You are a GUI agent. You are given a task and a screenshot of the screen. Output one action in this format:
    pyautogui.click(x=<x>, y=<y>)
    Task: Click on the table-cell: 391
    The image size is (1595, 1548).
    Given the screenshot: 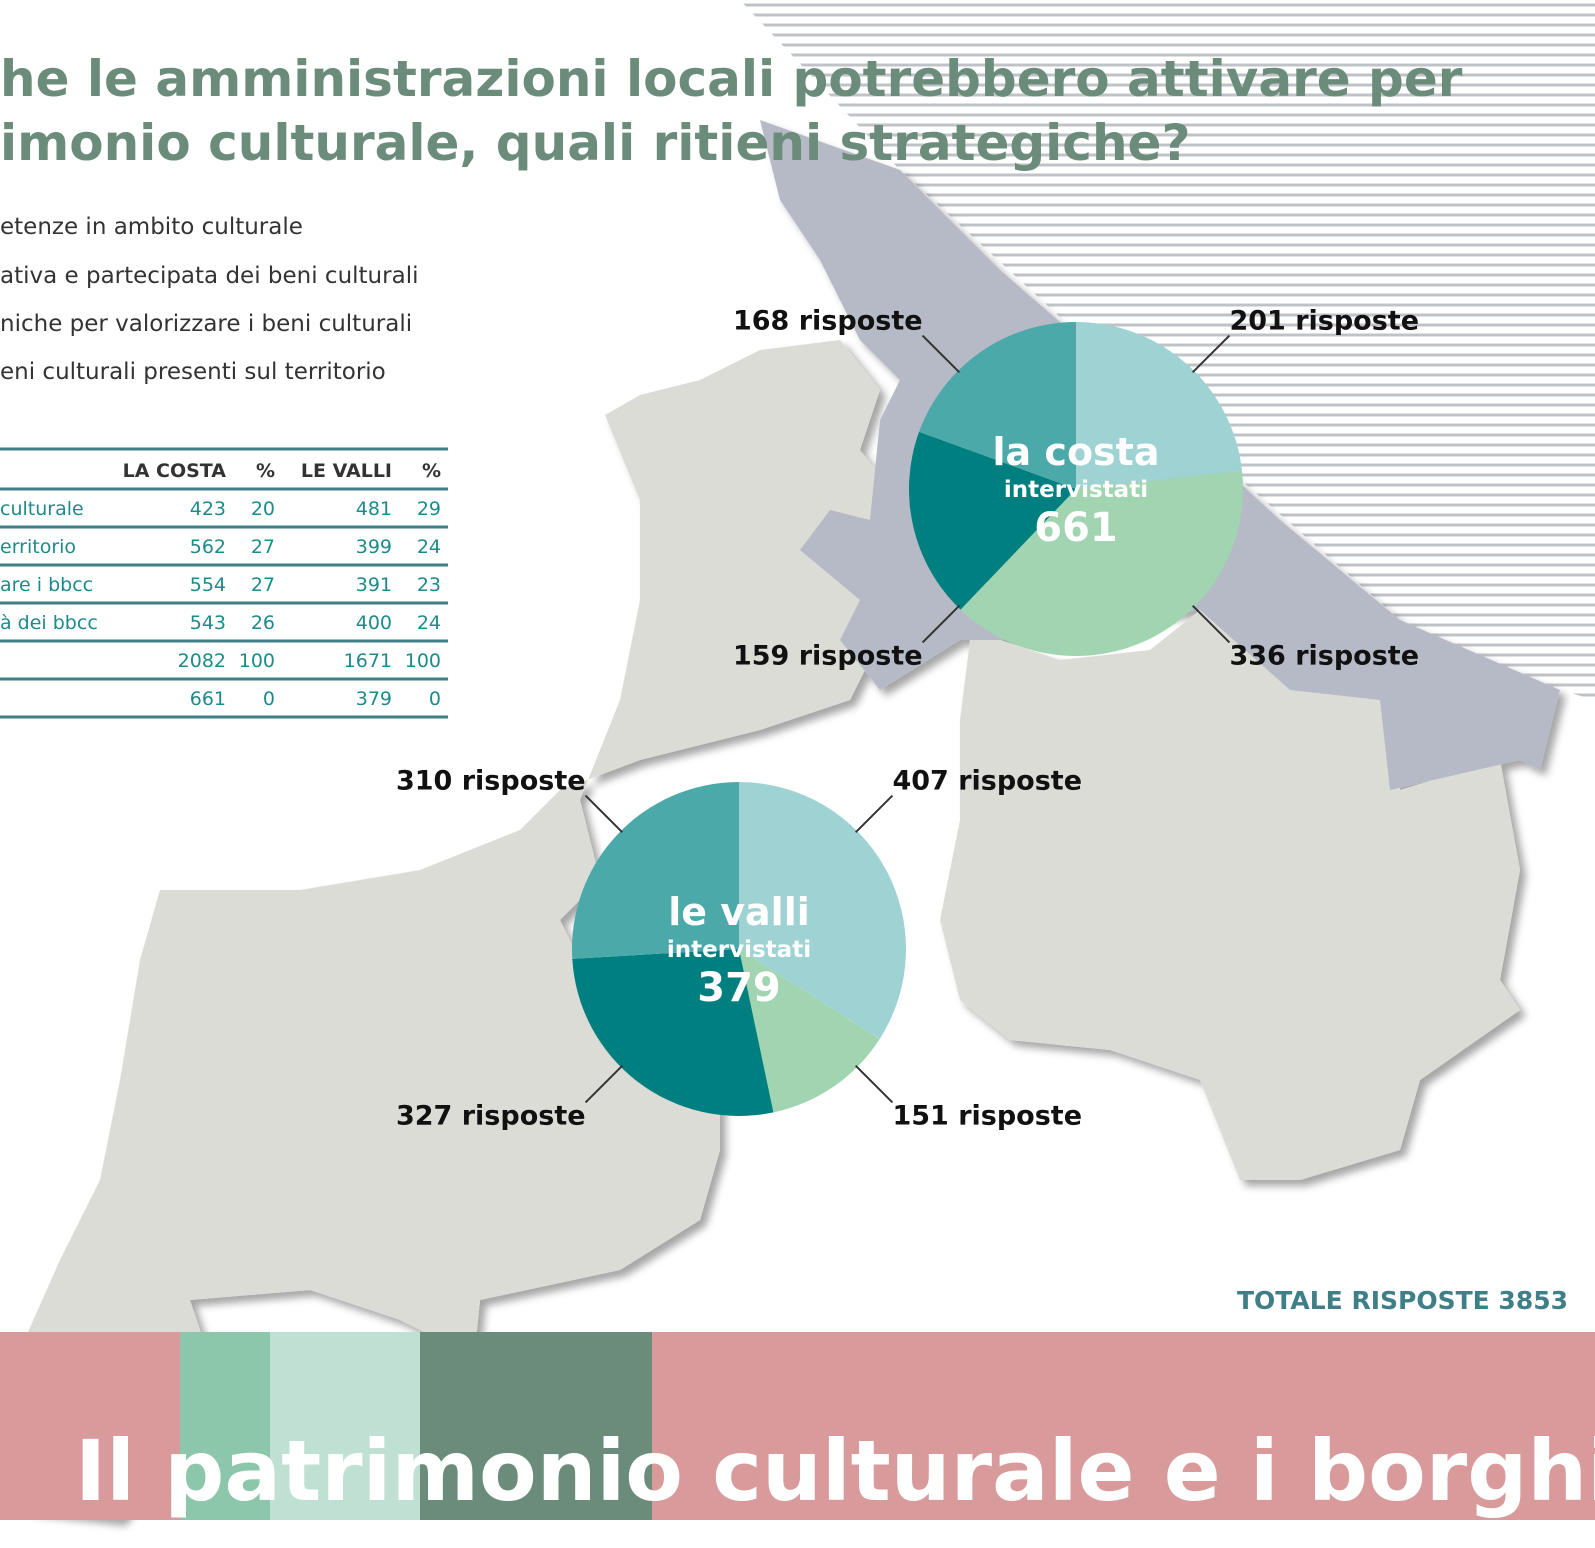 What is the action you would take?
    pyautogui.click(x=374, y=585)
    